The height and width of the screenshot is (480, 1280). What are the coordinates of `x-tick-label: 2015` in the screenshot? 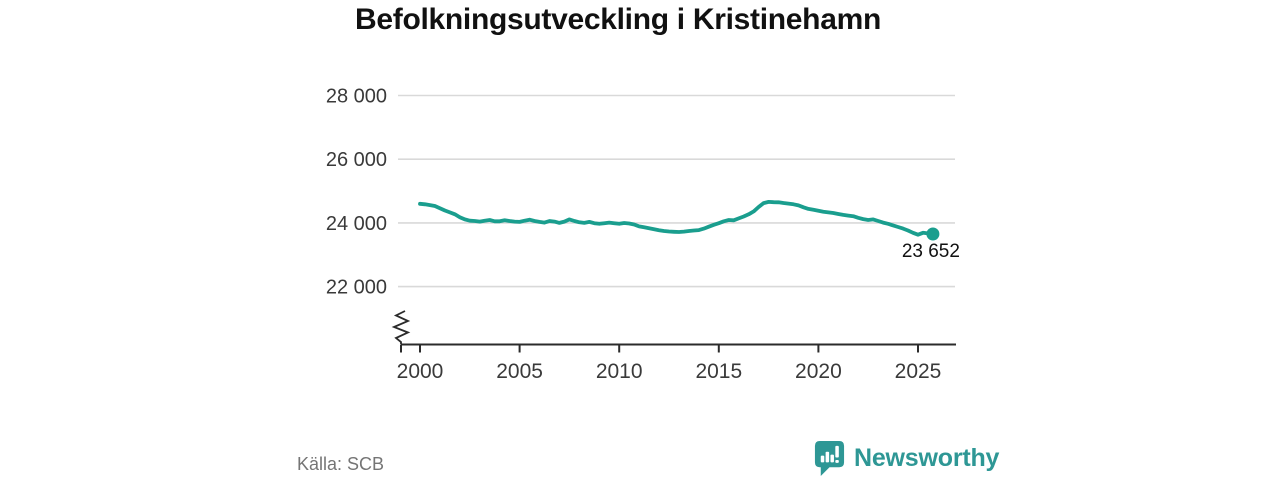 It's located at (718, 371).